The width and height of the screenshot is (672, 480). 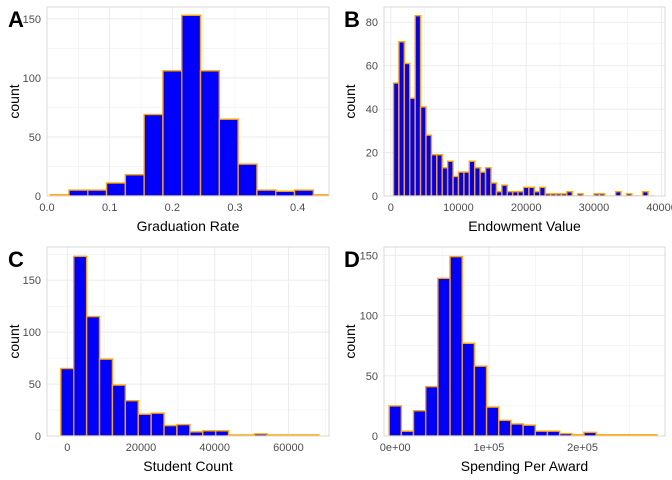 I want to click on y-tick-label: 60, so click(x=372, y=67).